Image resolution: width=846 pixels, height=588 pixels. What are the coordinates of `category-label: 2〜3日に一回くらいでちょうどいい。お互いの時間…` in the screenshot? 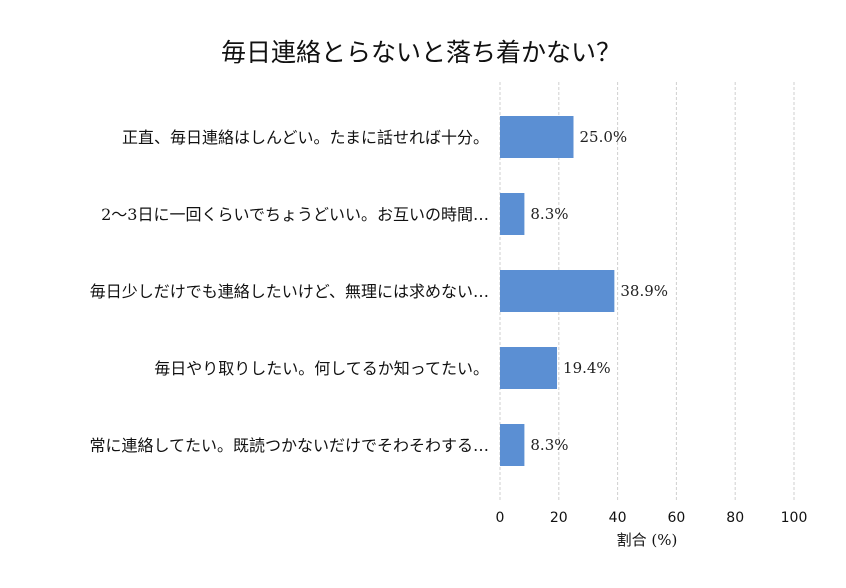 It's located at (295, 214).